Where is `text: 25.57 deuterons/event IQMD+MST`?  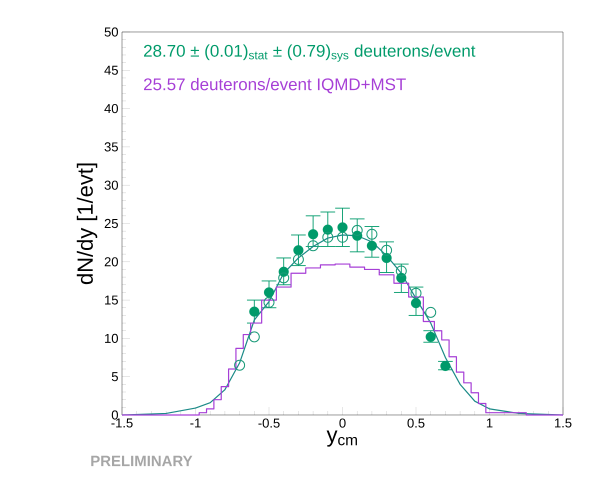 text: 25.57 deuterons/event IQMD+MST is located at coordinates (275, 86).